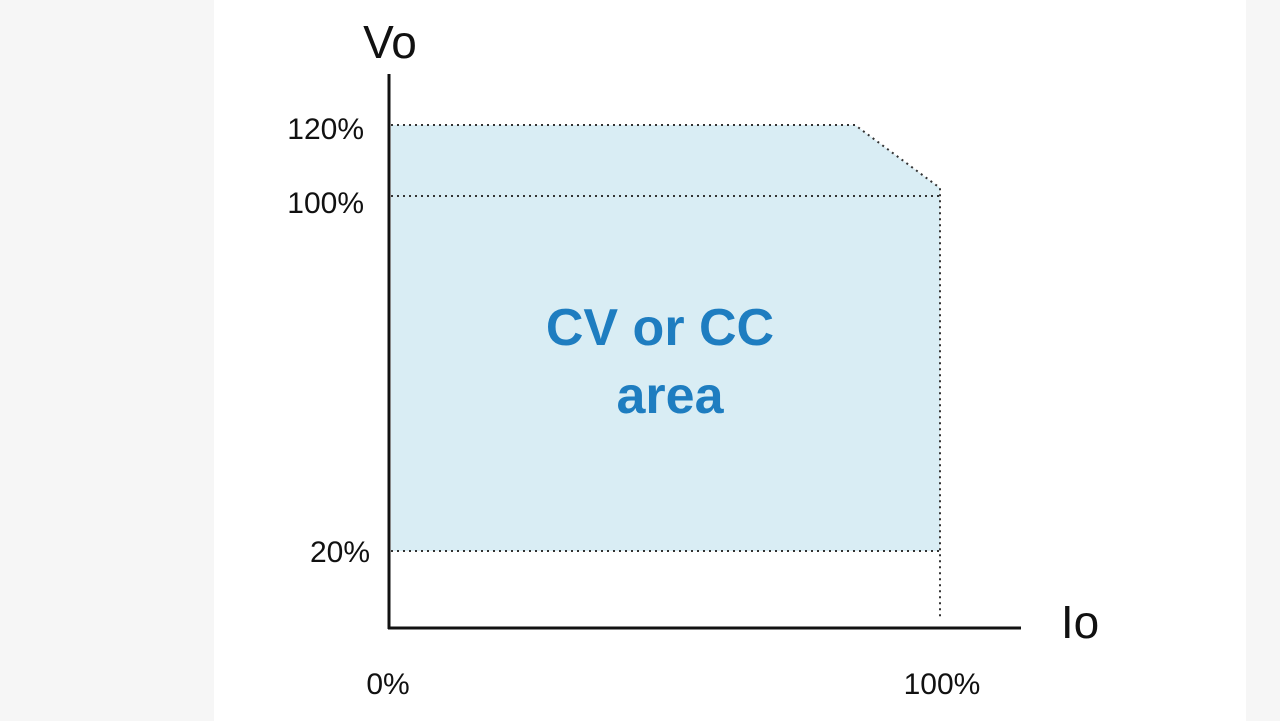  I want to click on y-tick-label: 100%, so click(325, 203).